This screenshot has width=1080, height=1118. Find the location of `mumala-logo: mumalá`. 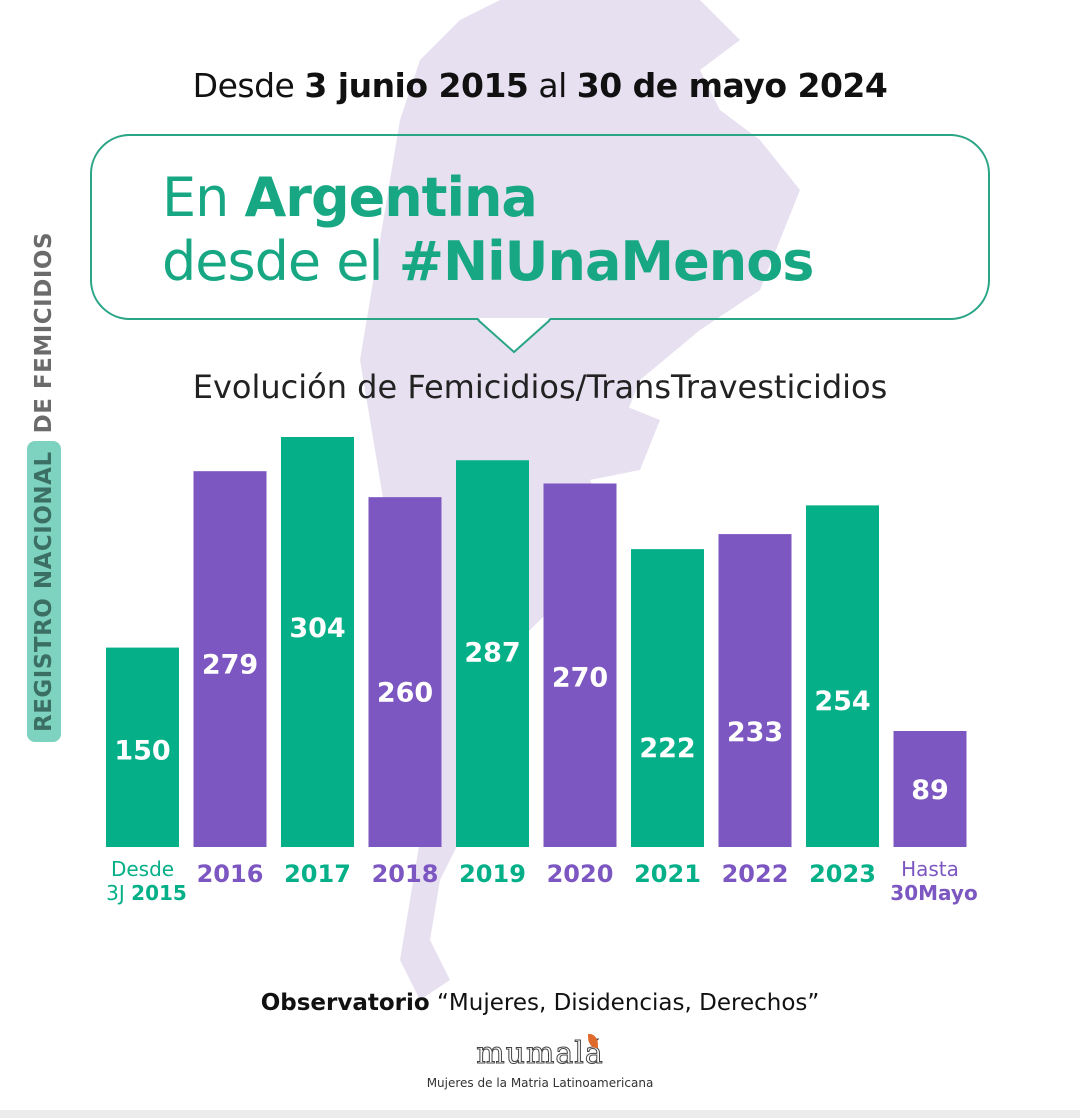

mumala-logo: mumalá is located at coordinates (540, 1054).